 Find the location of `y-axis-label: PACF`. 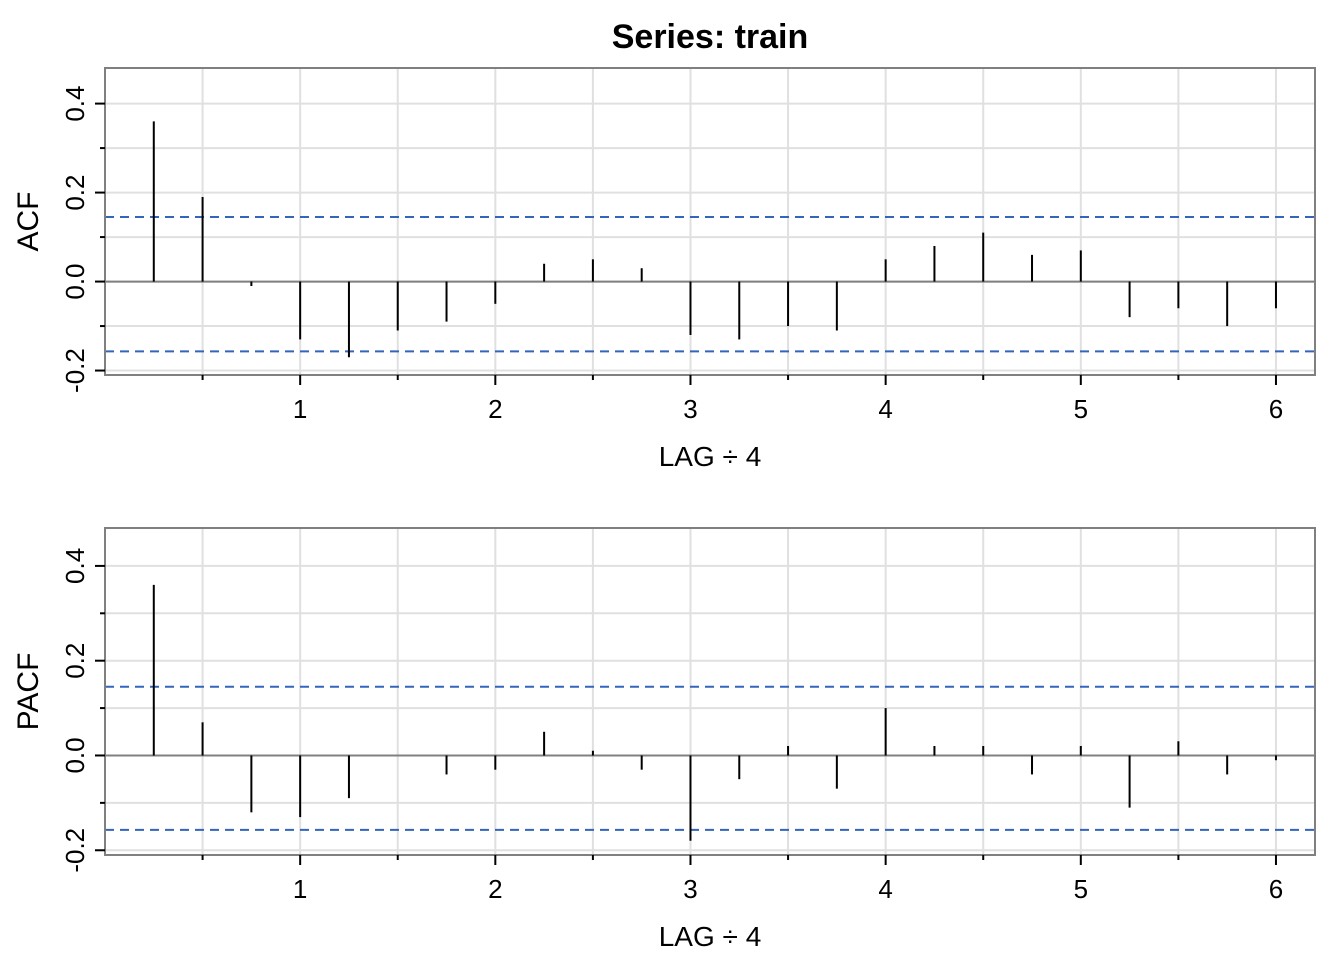

y-axis-label: PACF is located at coordinates (28, 692).